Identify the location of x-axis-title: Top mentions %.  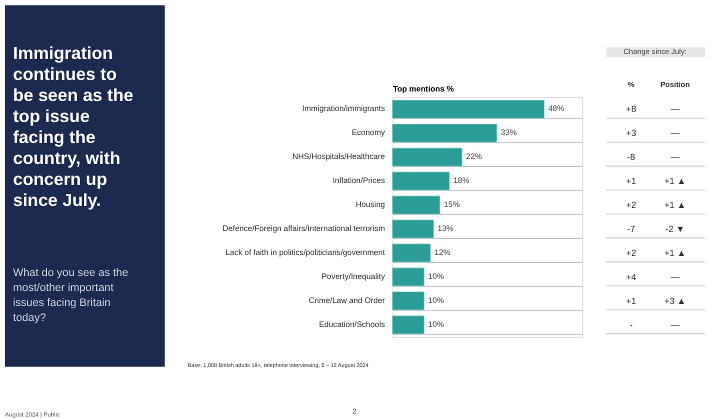
(423, 89).